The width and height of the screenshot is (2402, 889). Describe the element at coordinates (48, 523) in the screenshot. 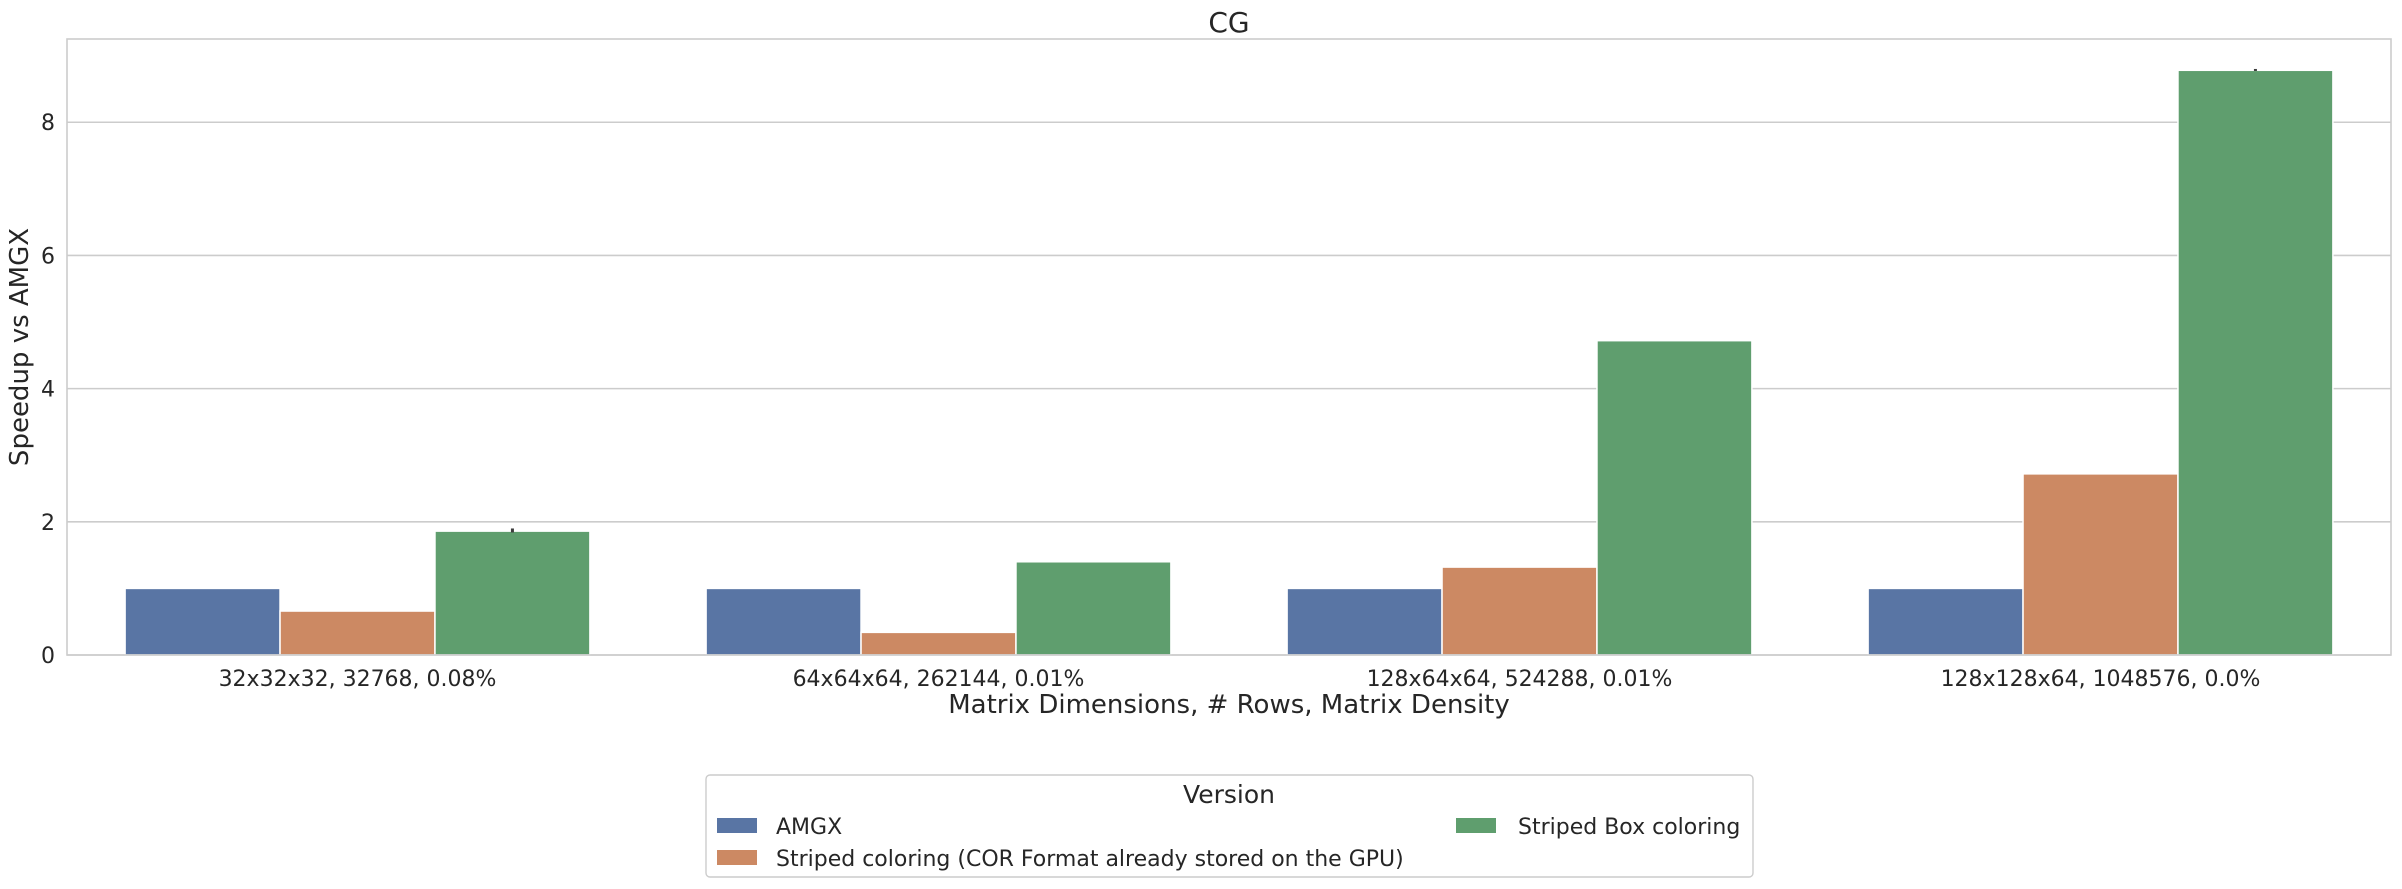

I see `y-tick-label: 2` at that location.